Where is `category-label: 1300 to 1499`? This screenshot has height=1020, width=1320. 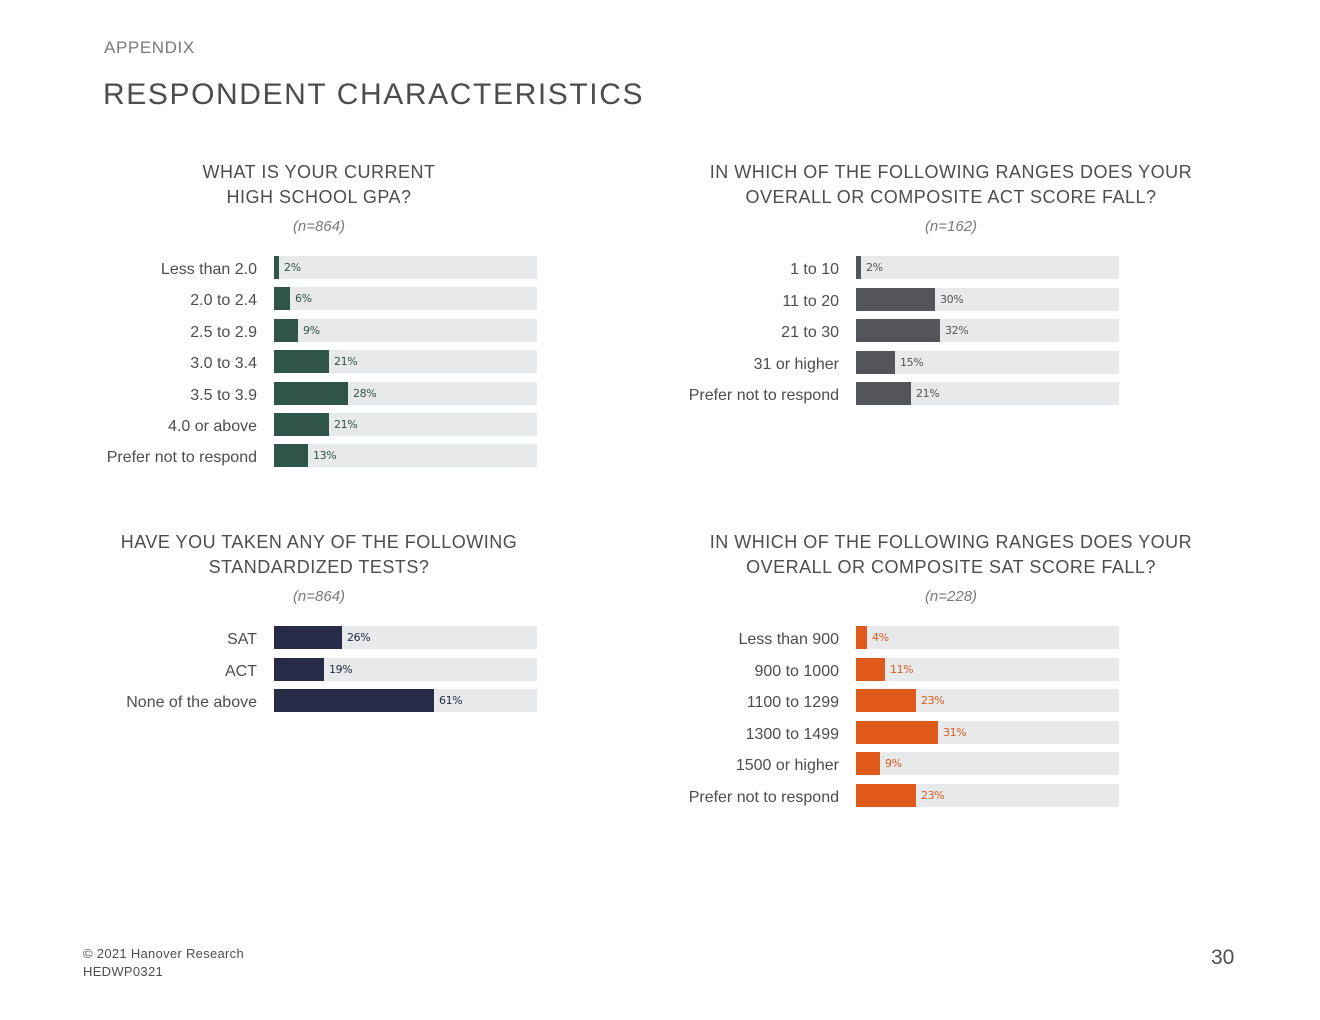
category-label: 1300 to 1499 is located at coordinates (792, 734).